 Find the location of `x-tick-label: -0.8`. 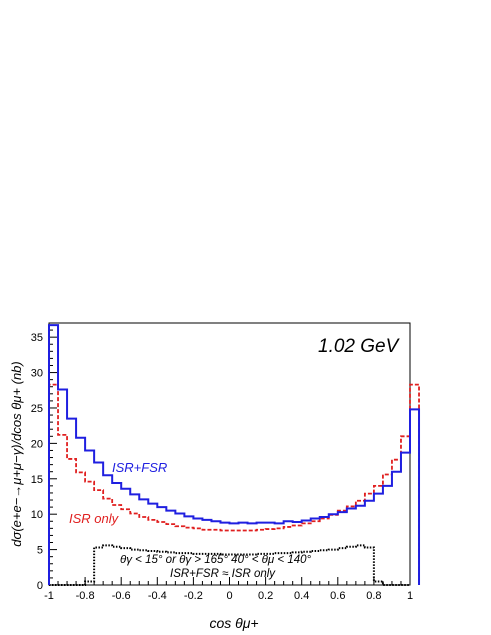

x-tick-label: -0.8 is located at coordinates (85, 596).